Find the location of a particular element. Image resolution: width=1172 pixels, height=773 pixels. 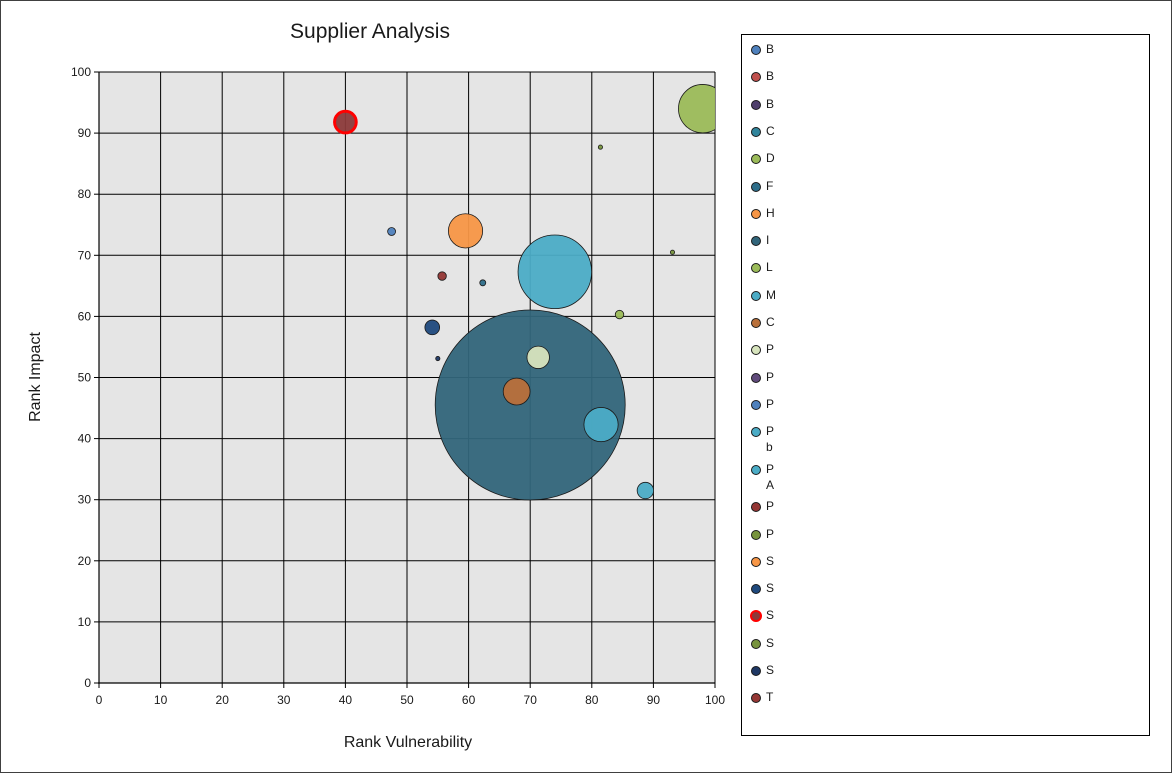

y-tick-label: 40 is located at coordinates (85, 439).